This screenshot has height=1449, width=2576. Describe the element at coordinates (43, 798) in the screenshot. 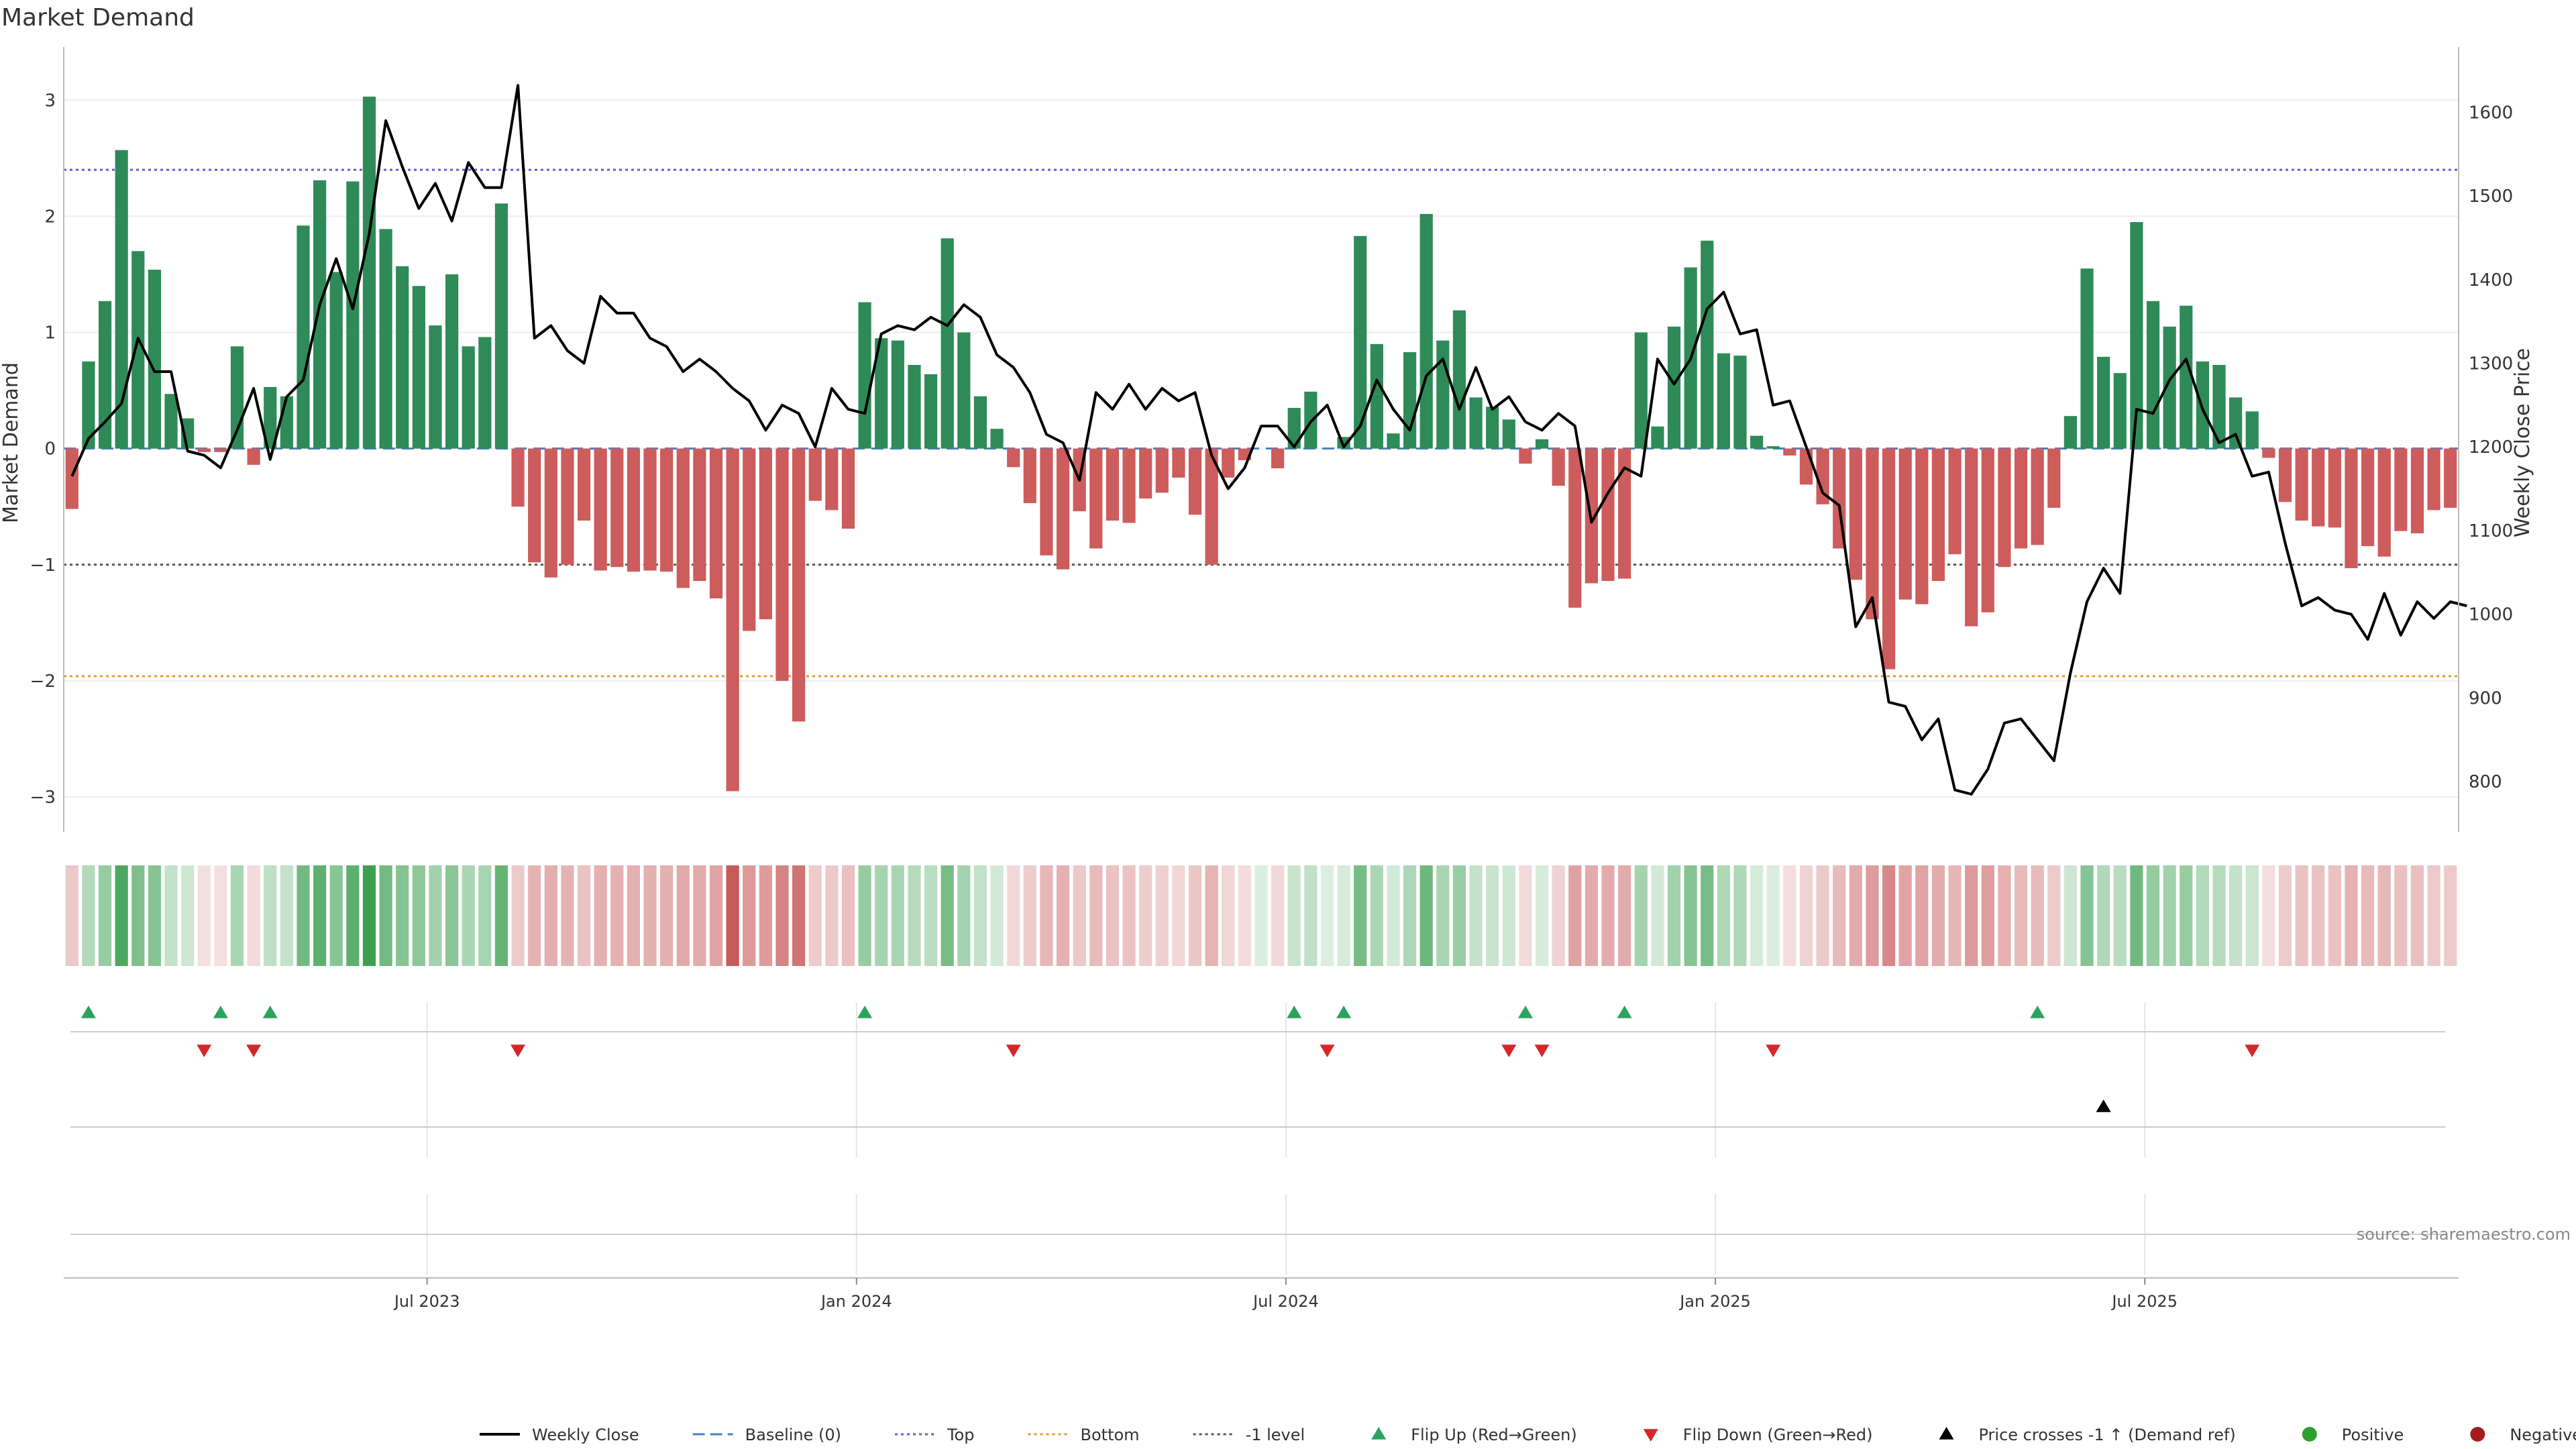

I see `y-left-tick-label: −3` at that location.